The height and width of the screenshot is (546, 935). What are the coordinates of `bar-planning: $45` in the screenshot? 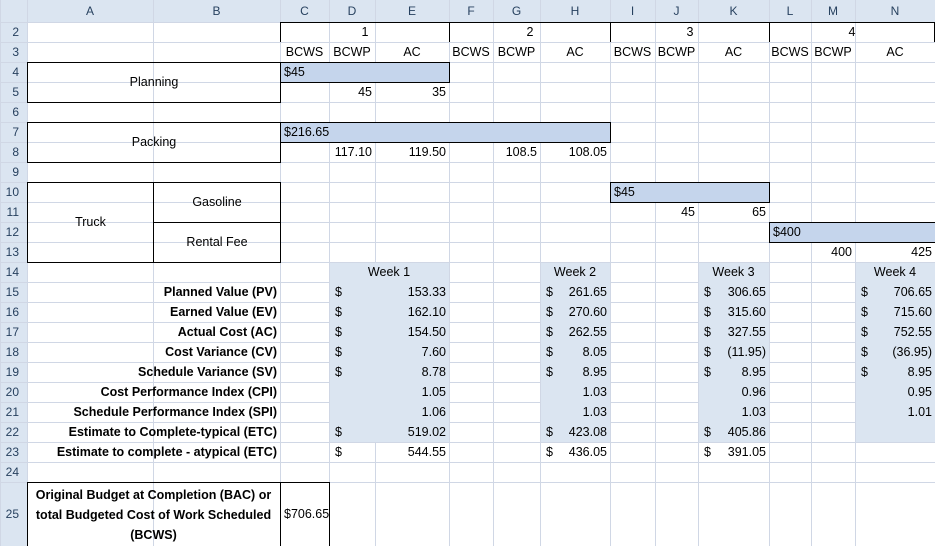 It's located at (365, 72).